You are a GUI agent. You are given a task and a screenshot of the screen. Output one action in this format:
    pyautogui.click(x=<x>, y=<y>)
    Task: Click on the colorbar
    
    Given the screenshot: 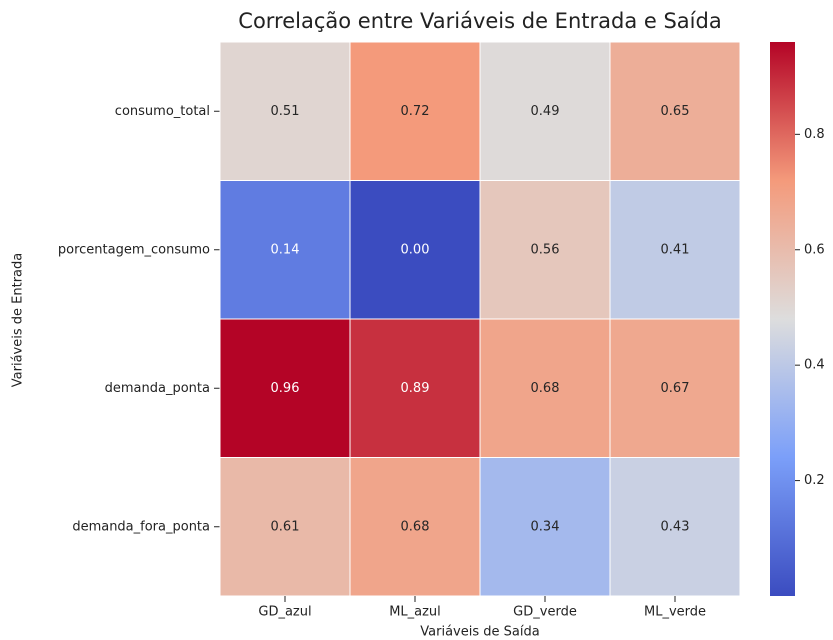 What is the action you would take?
    pyautogui.click(x=782, y=319)
    